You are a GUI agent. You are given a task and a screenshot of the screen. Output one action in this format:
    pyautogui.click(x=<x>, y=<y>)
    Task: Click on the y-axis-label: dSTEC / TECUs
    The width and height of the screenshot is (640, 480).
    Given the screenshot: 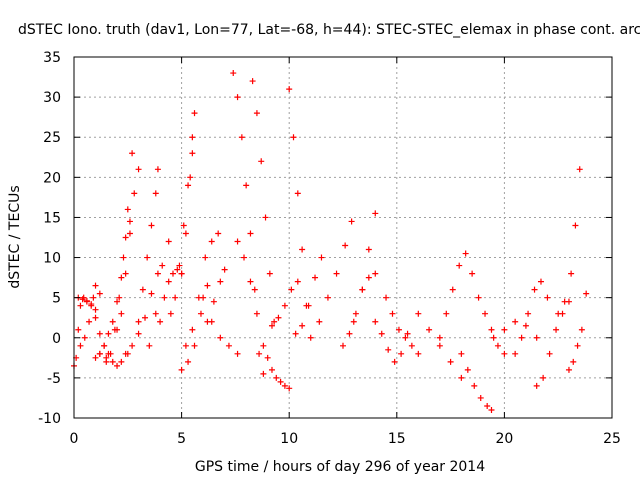 What is the action you would take?
    pyautogui.click(x=15, y=236)
    